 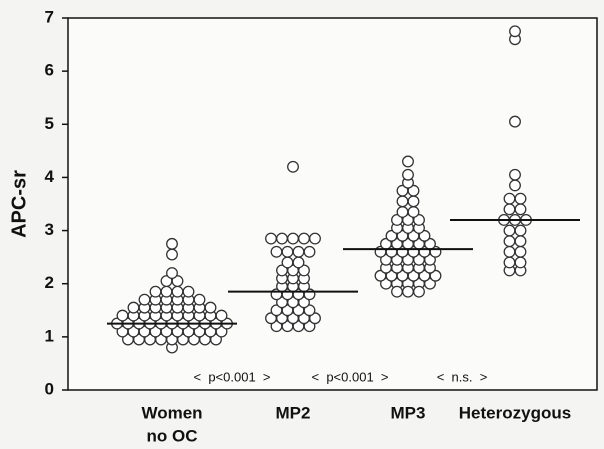 I want to click on x-tick-label: Women, so click(x=171, y=412).